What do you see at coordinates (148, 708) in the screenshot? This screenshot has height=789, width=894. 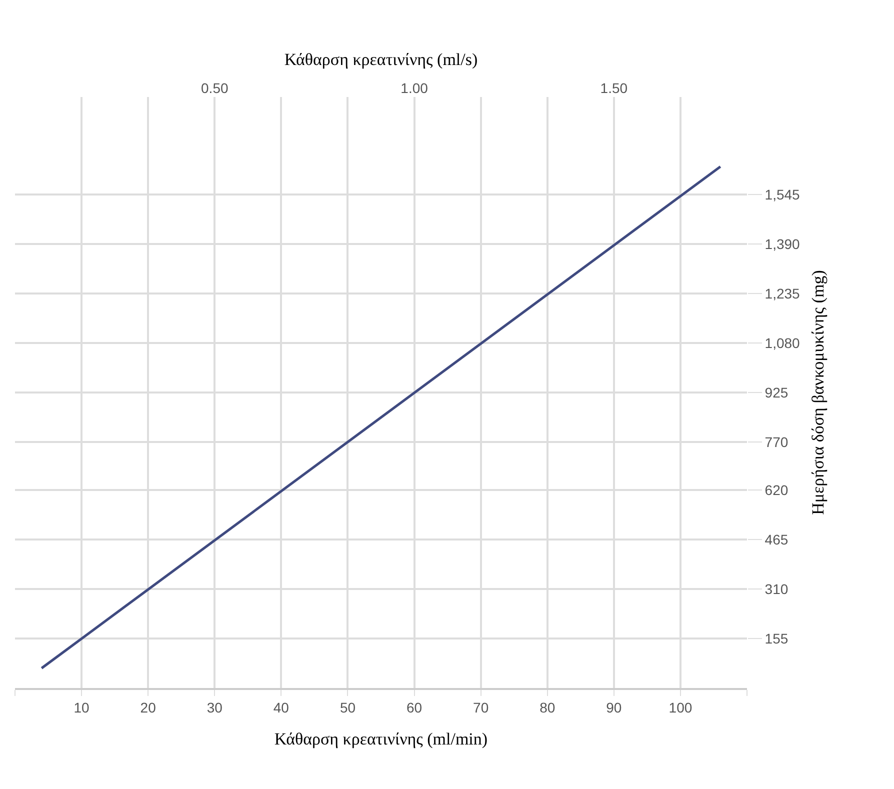 I see `x-tick-label: 20` at bounding box center [148, 708].